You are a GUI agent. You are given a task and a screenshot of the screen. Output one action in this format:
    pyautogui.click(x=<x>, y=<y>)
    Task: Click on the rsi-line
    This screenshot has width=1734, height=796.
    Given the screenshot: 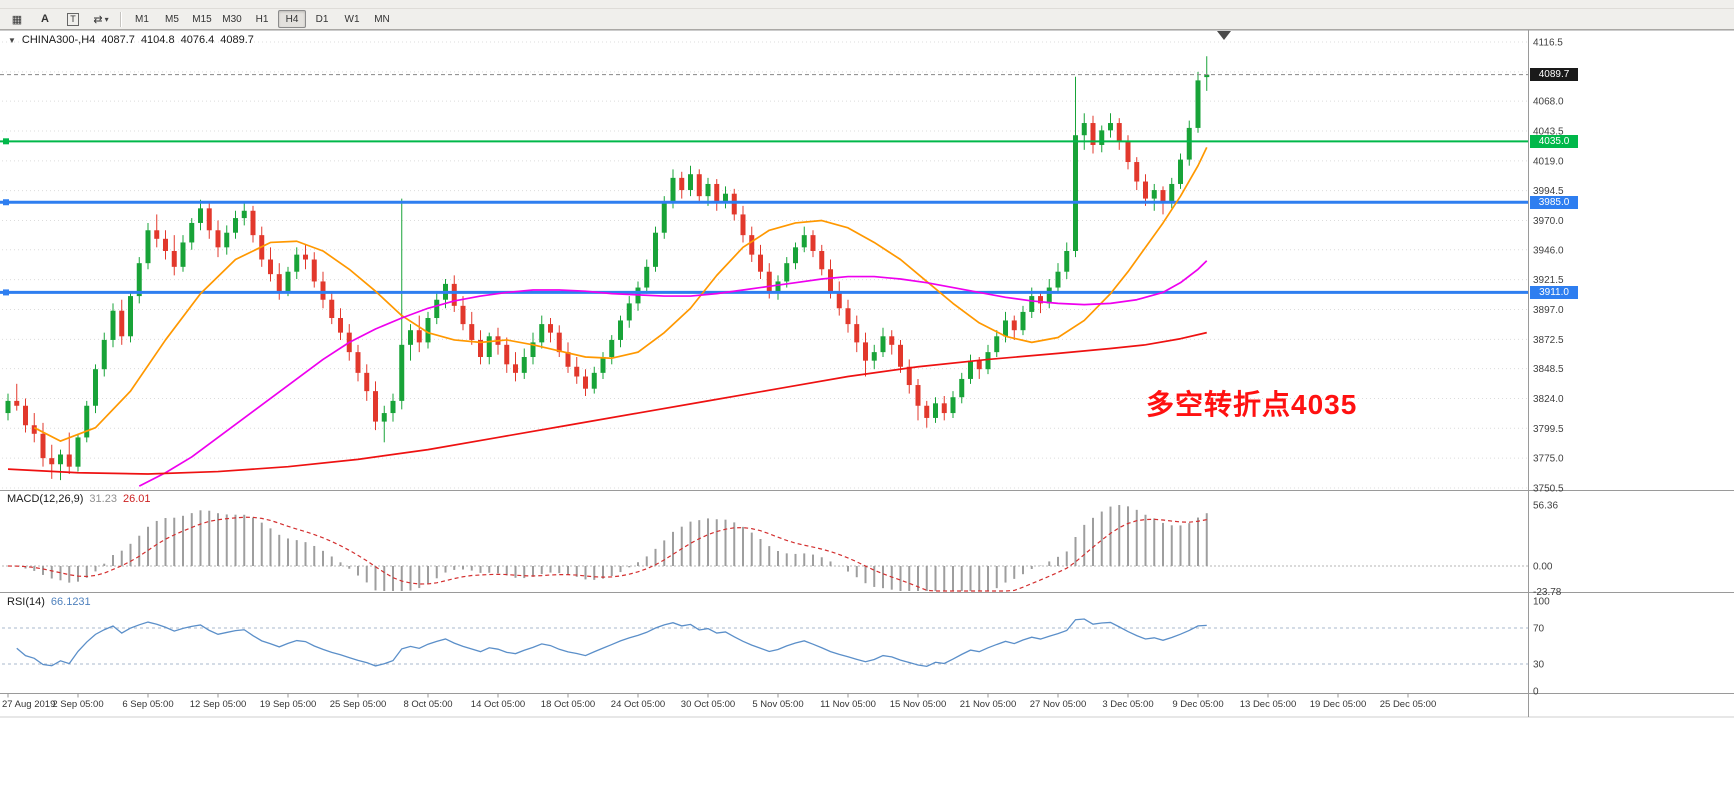 What is the action you would take?
    pyautogui.click(x=611, y=643)
    